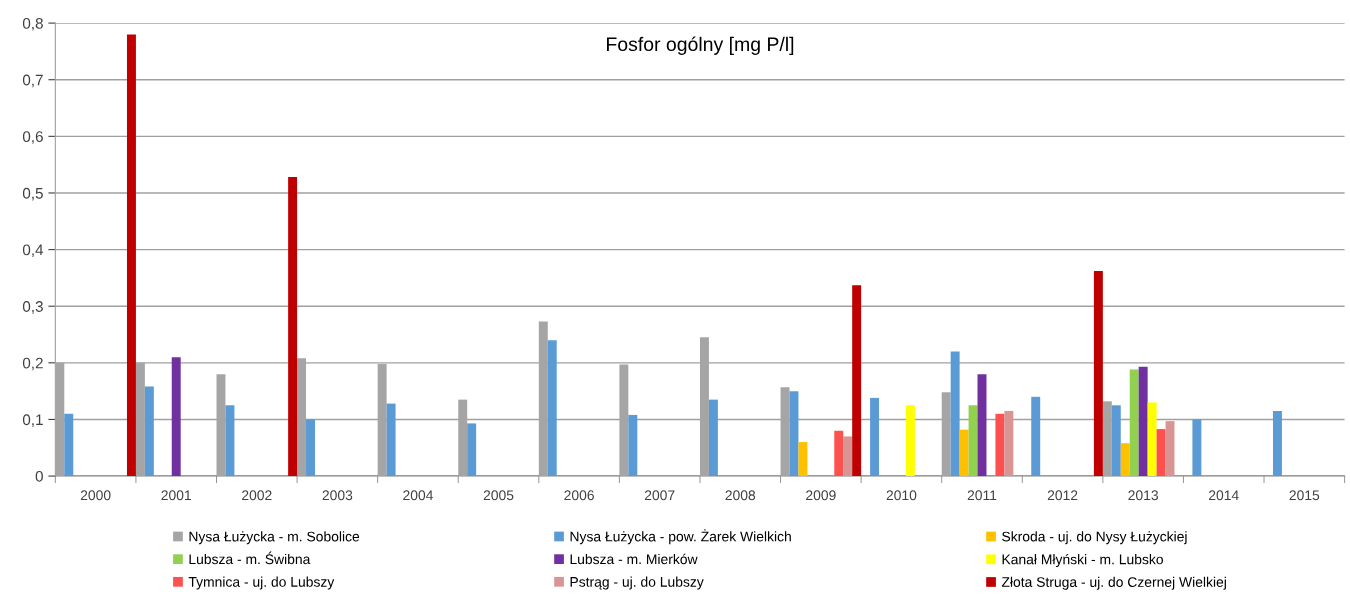 This screenshot has width=1350, height=608. I want to click on x-tick-label: 2009, so click(821, 495).